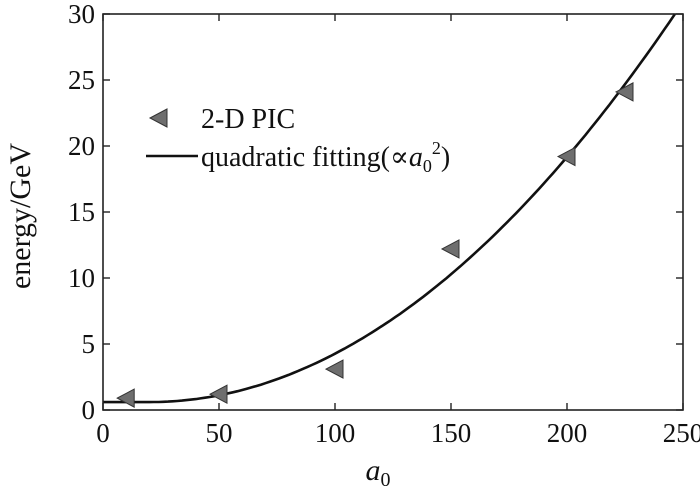  I want to click on y-tick-labels: 0 5 10 15 20 25 30, so click(81, 212).